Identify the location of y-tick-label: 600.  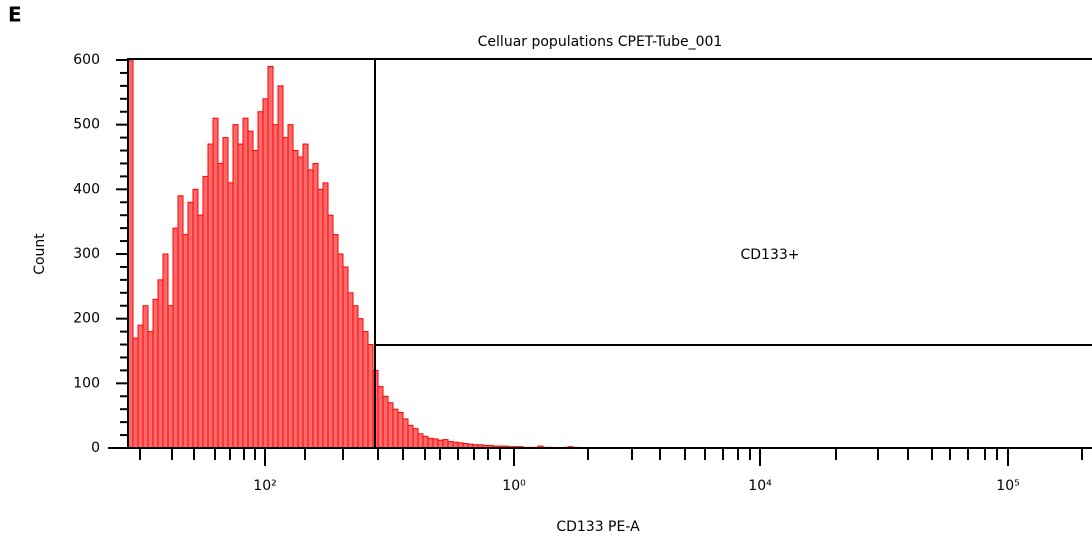
(86, 60).